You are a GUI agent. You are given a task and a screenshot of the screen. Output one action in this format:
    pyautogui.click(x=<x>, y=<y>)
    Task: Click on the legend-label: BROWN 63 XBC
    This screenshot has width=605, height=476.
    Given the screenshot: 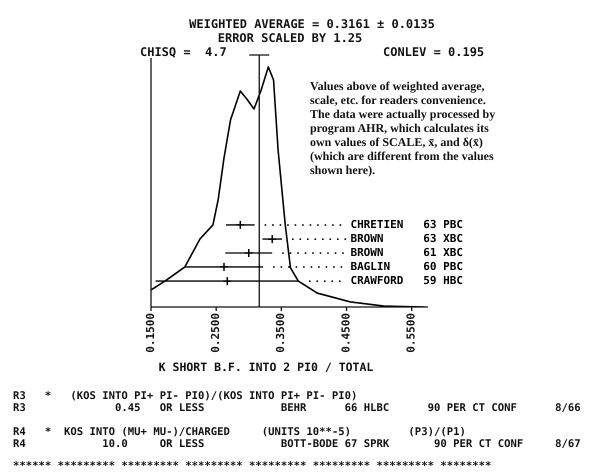 What is the action you would take?
    pyautogui.click(x=407, y=238)
    